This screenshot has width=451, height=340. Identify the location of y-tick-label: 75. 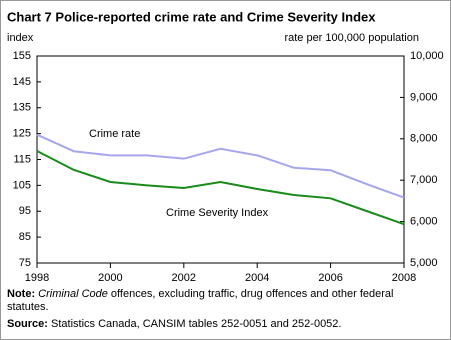
(25, 263).